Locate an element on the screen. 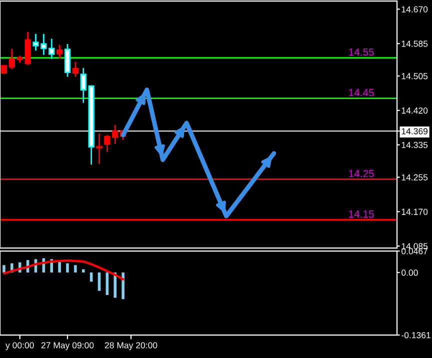 This screenshot has width=432, height=358. ref-line-label: 14.25 is located at coordinates (361, 174).